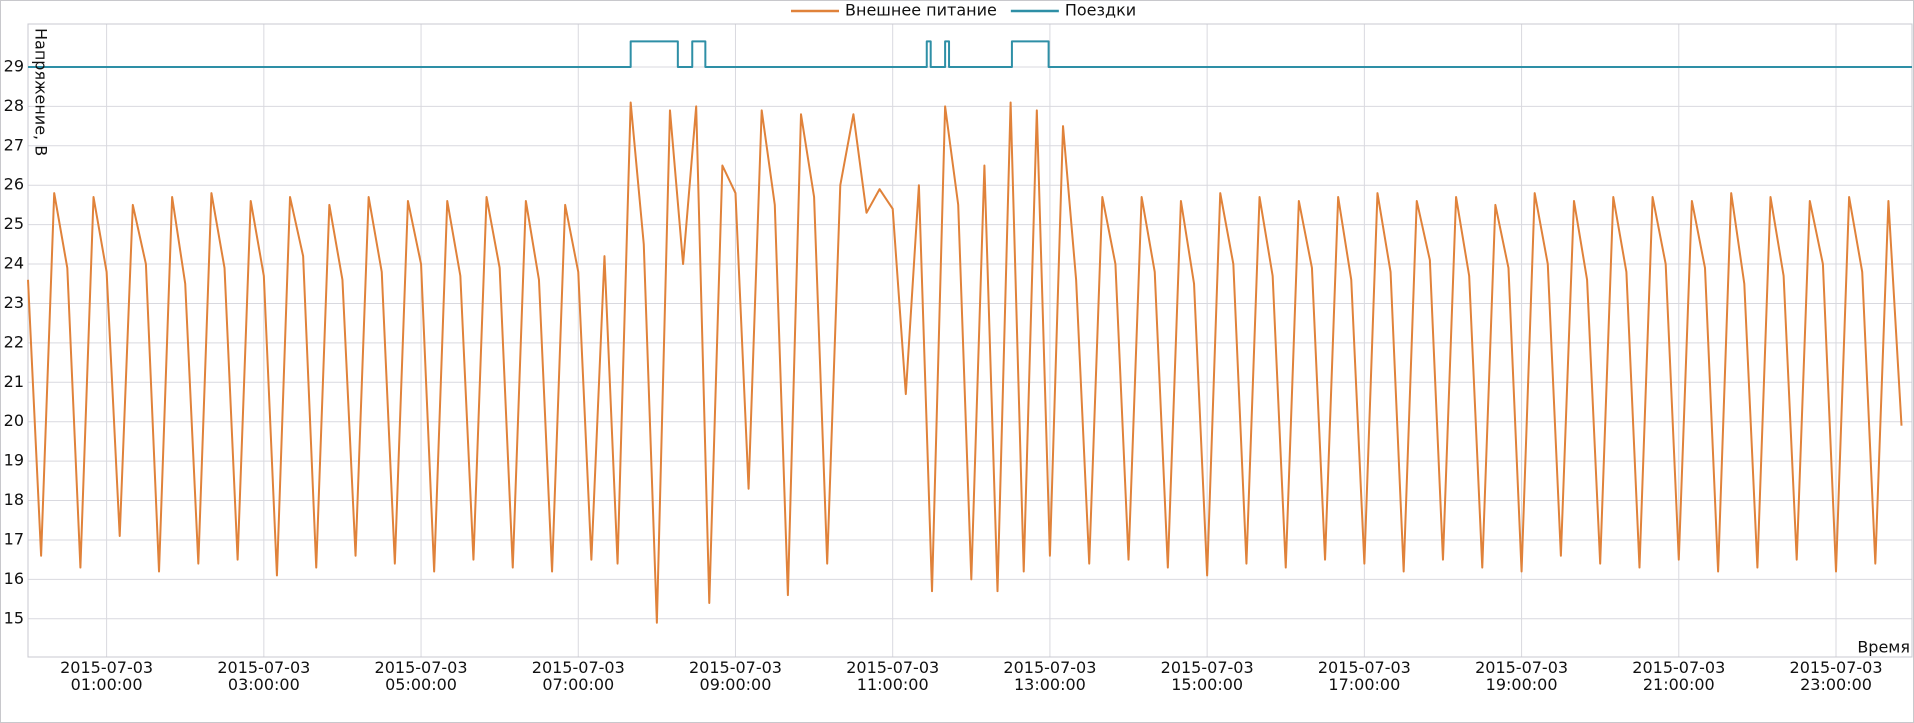  Describe the element at coordinates (1883, 647) in the screenshot. I see `x-axis-label: Время` at that location.